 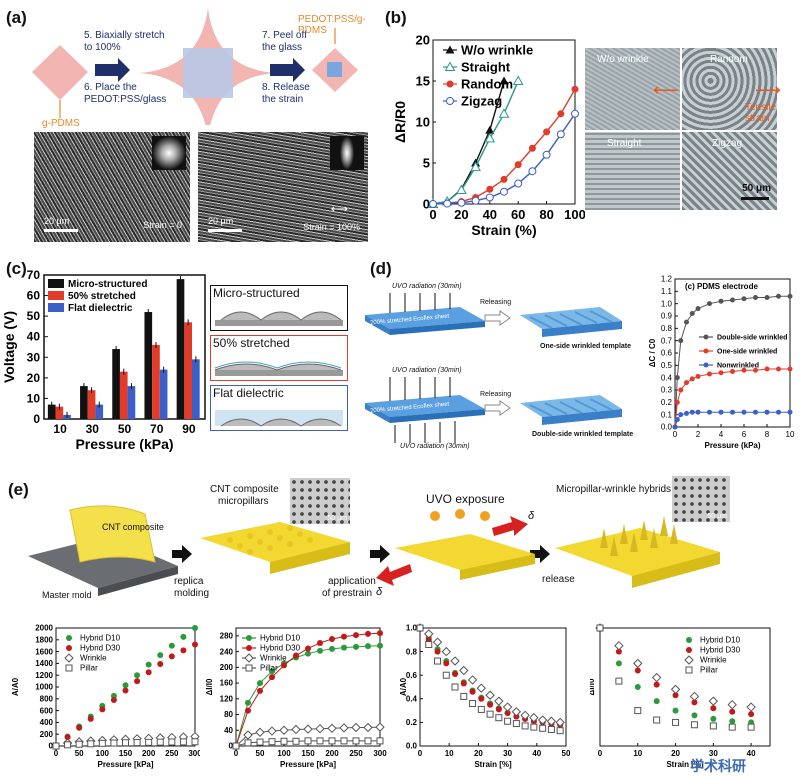 I want to click on y-tick-label: 1600, so click(x=44, y=651).